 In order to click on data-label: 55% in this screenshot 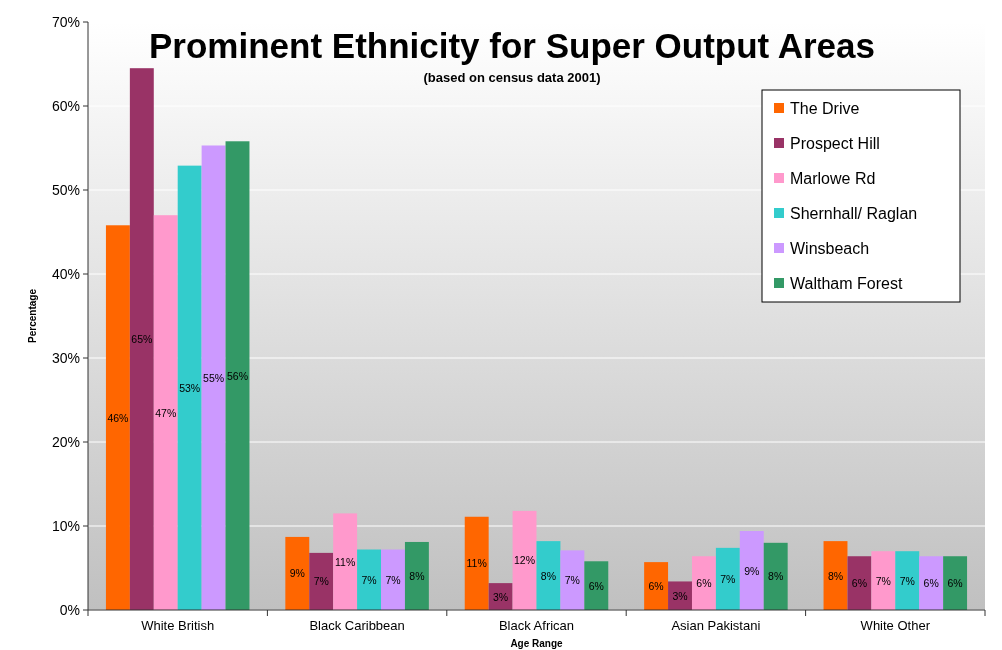, I will do `click(214, 377)`.